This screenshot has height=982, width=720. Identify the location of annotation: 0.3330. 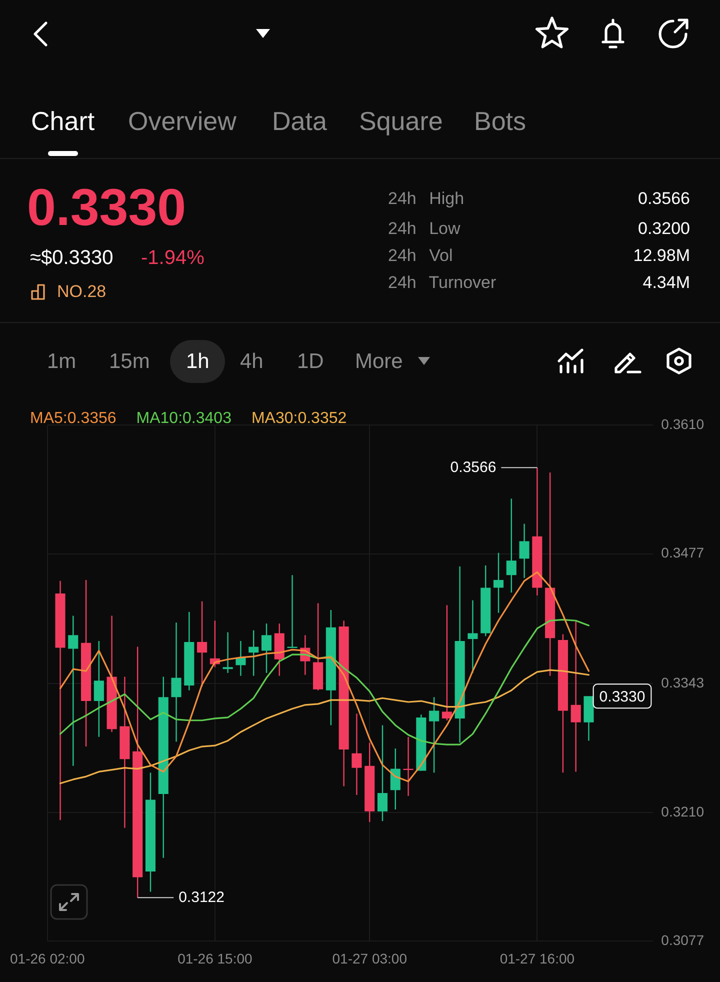
(622, 697).